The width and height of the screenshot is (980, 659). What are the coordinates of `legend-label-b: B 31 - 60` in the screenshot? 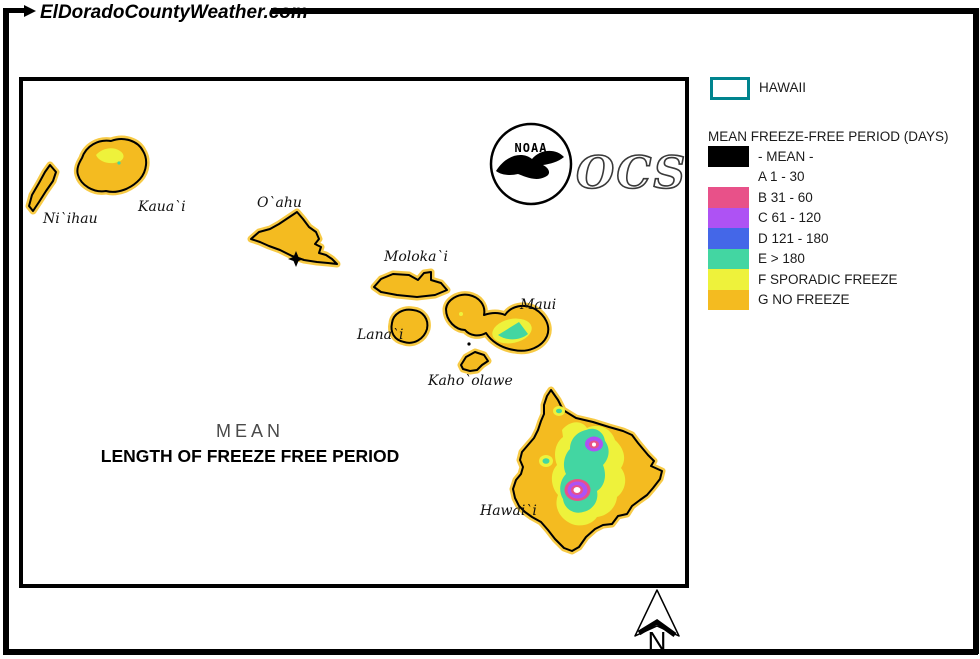 It's located at (785, 197).